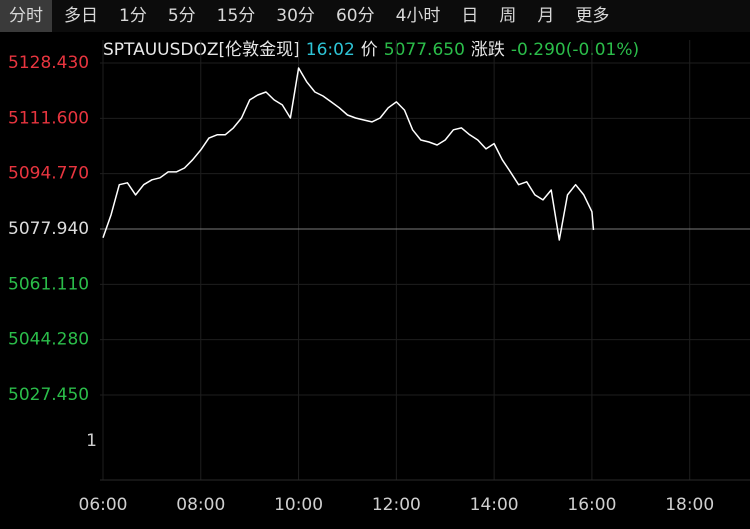 The height and width of the screenshot is (529, 750). What do you see at coordinates (355, 16) in the screenshot?
I see `tab: 60分` at bounding box center [355, 16].